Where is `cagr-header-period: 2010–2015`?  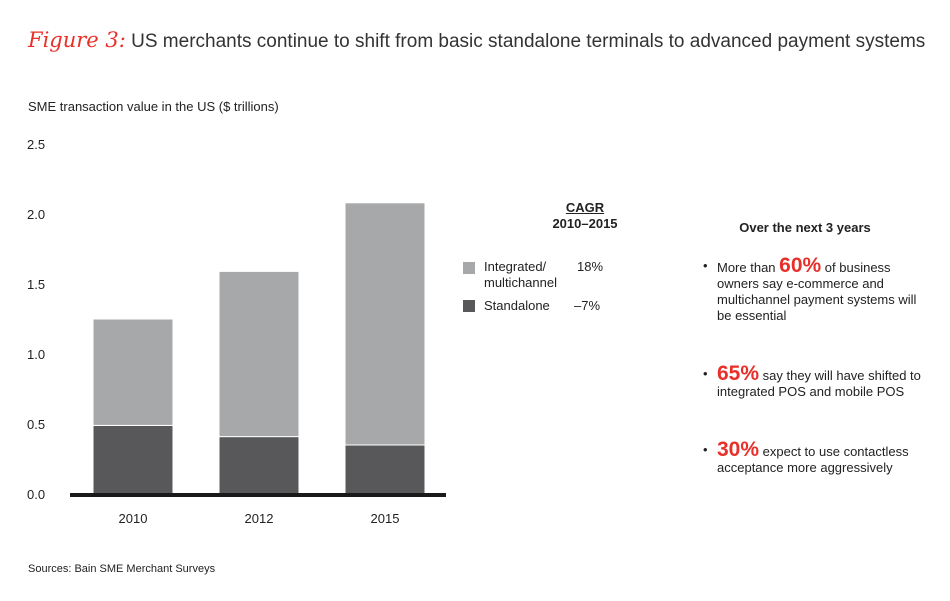 cagr-header-period: 2010–2015 is located at coordinates (585, 223).